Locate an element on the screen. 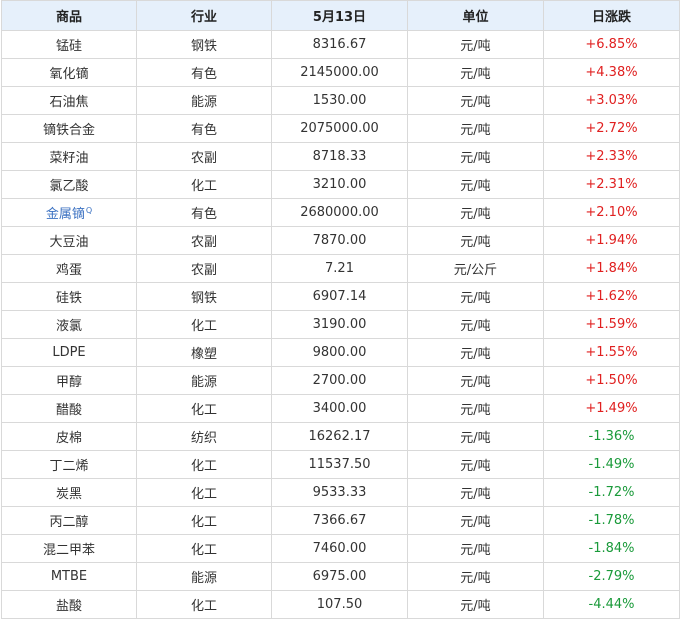 Image resolution: width=680 pixels, height=627 pixels. commodity-name: 炭黑 is located at coordinates (69, 492).